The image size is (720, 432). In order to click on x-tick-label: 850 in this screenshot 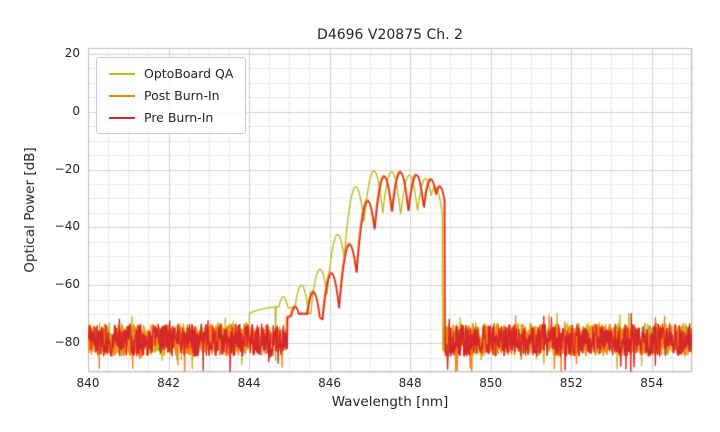, I will do `click(491, 383)`.